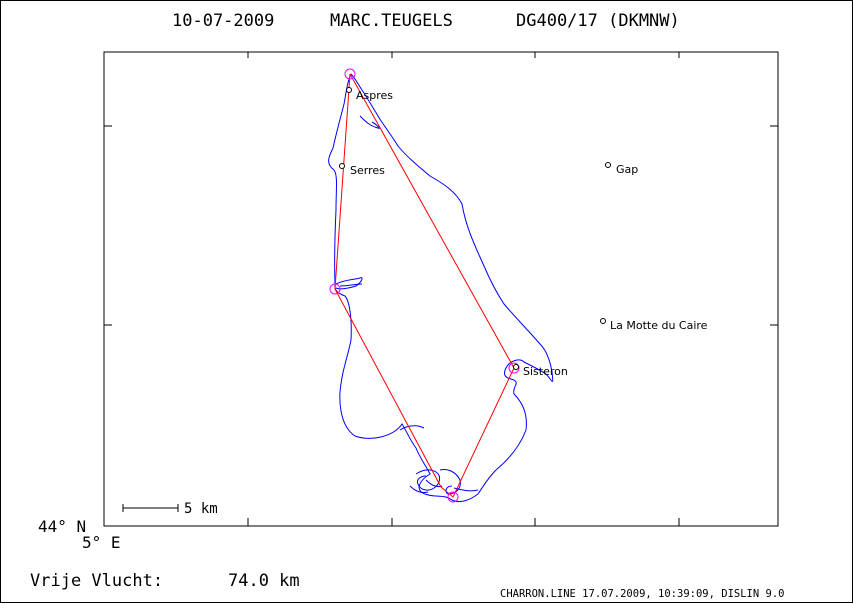  Describe the element at coordinates (659, 325) in the screenshot. I see `place-label-la-motte: La Motte du Caire` at that location.